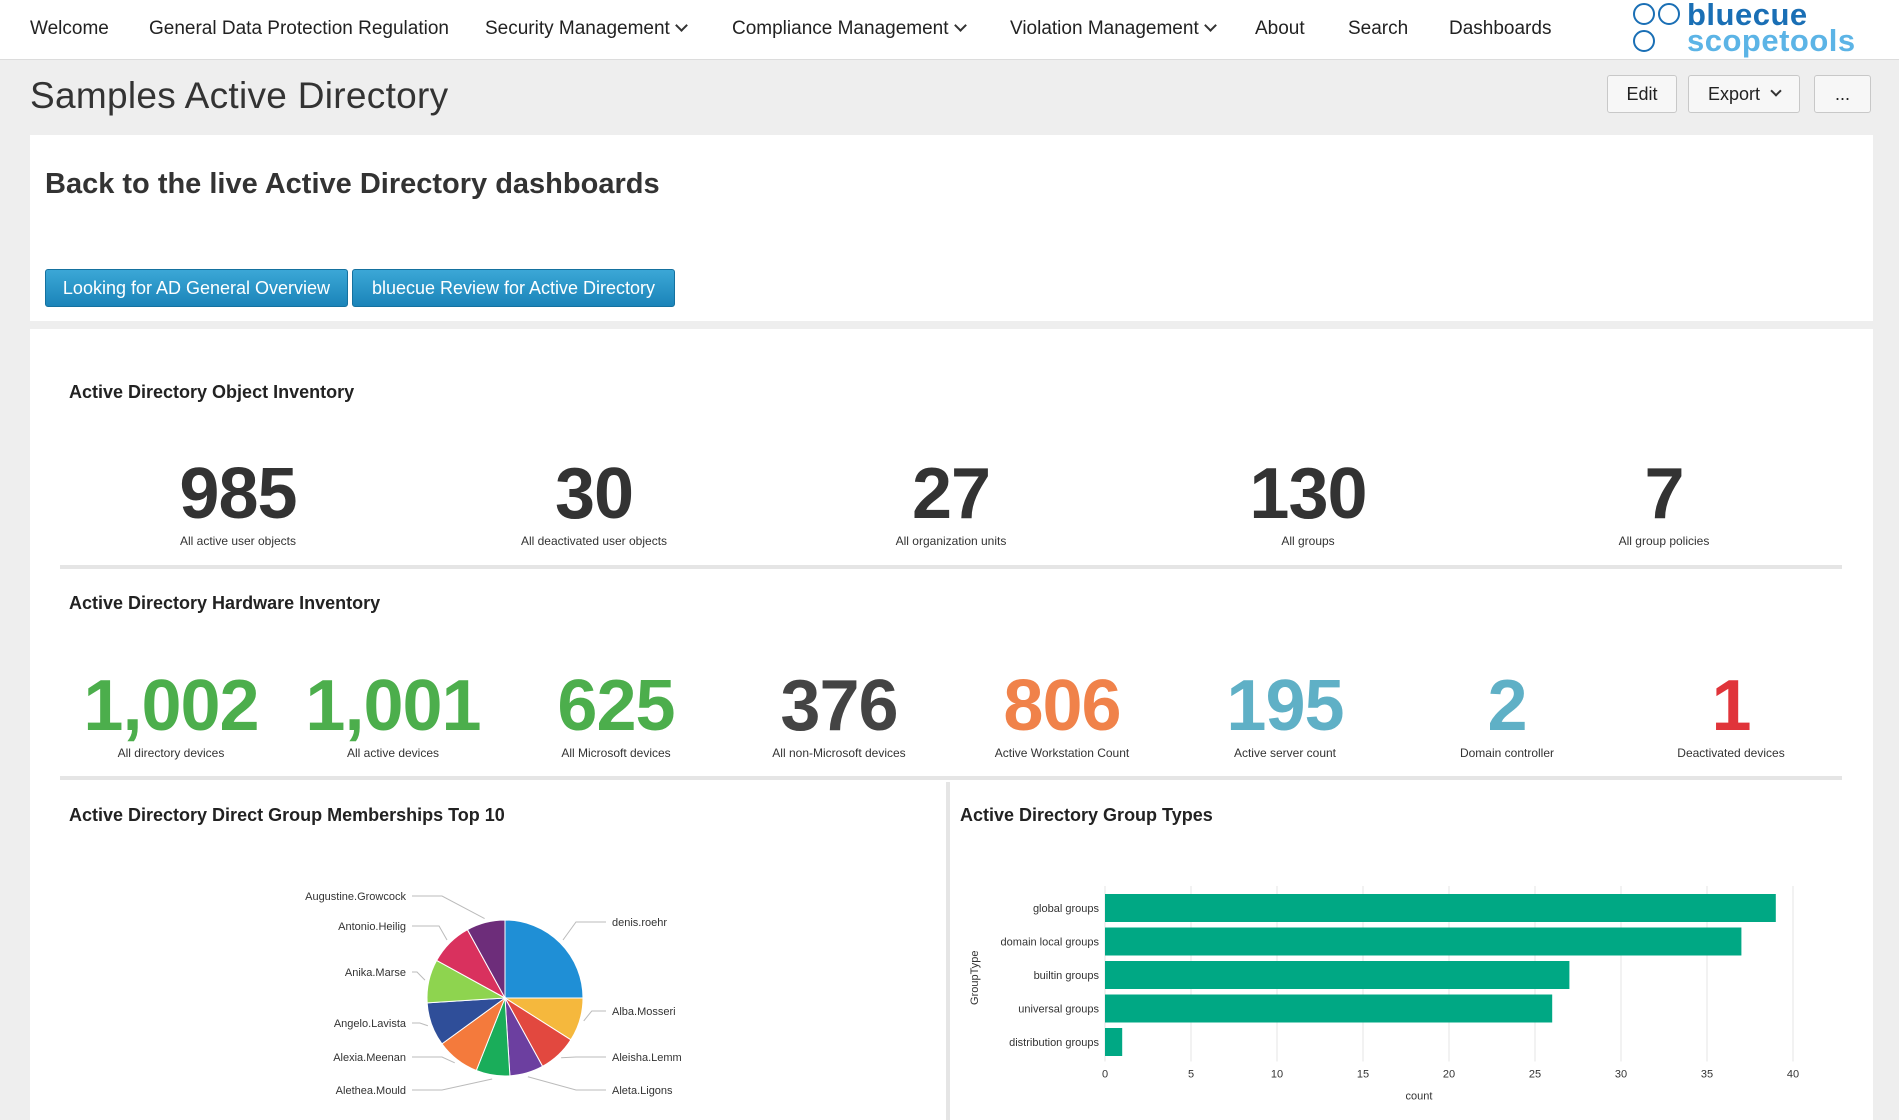 This screenshot has width=1899, height=1120. What do you see at coordinates (616, 753) in the screenshot?
I see `kpi-label: All Microsoft devices` at bounding box center [616, 753].